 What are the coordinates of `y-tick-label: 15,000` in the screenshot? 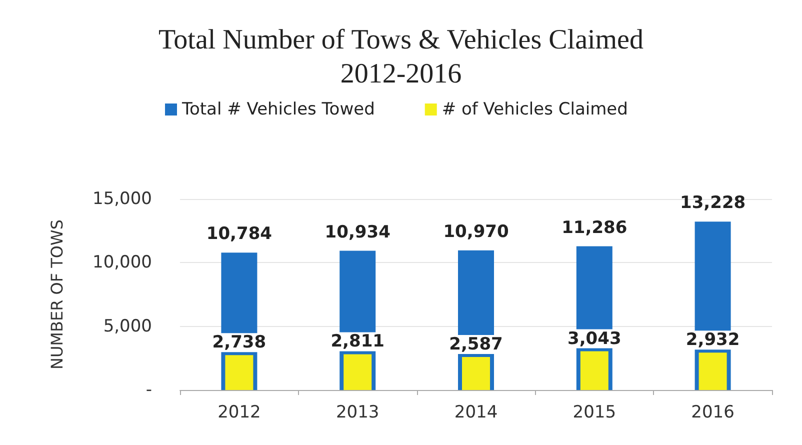 It's located at (122, 199).